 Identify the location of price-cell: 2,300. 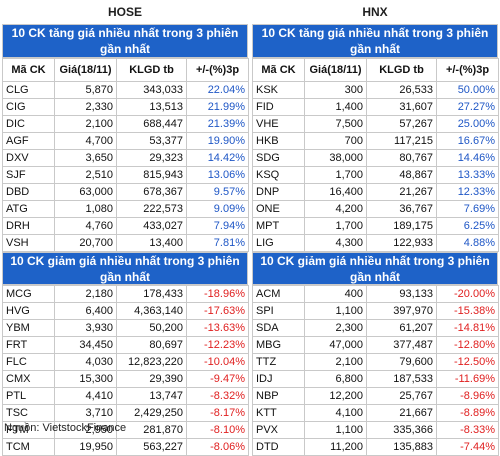
(335, 328).